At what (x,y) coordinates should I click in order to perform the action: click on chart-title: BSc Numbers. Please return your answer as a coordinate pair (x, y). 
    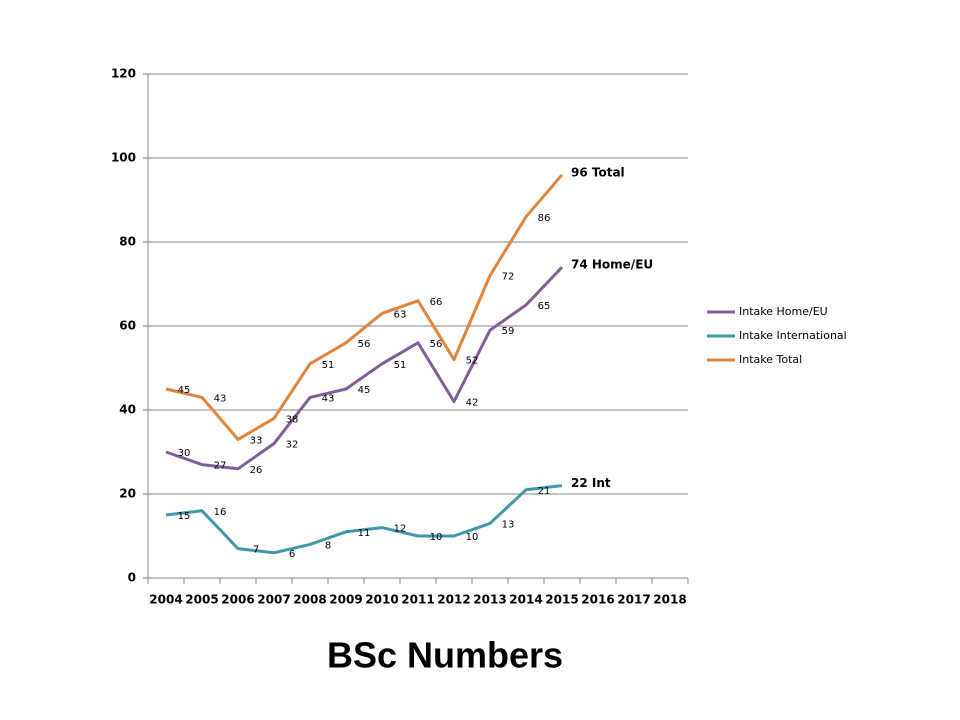
    Looking at the image, I should click on (445, 655).